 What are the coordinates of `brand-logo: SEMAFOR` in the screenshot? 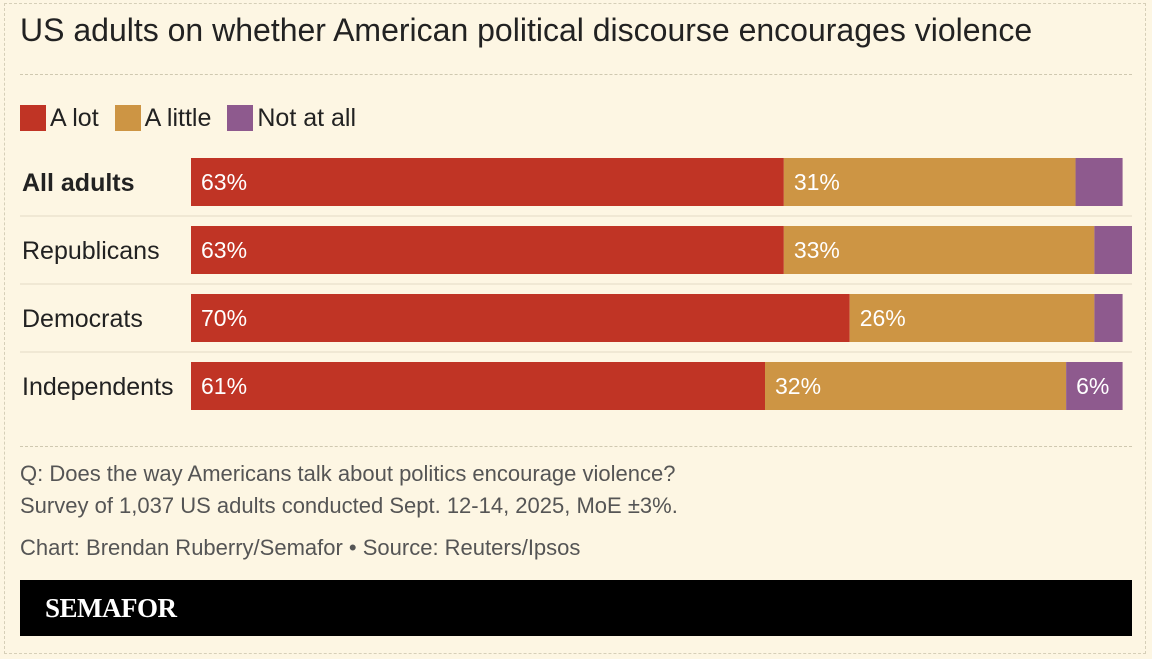 It's located at (111, 608).